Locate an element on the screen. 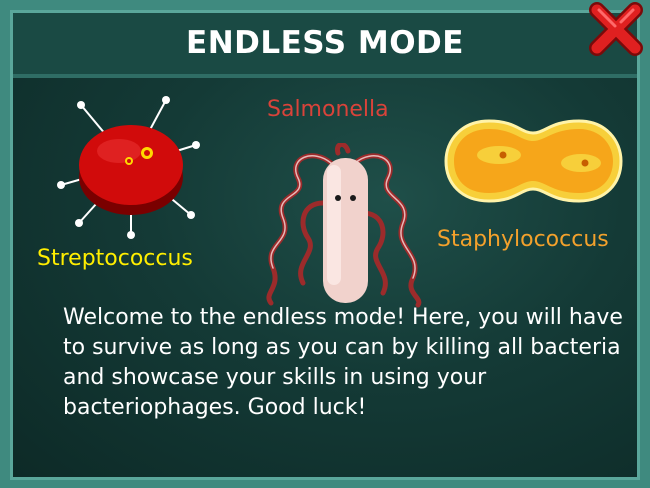  dialog-title: ENDLESS MODE is located at coordinates (325, 43).